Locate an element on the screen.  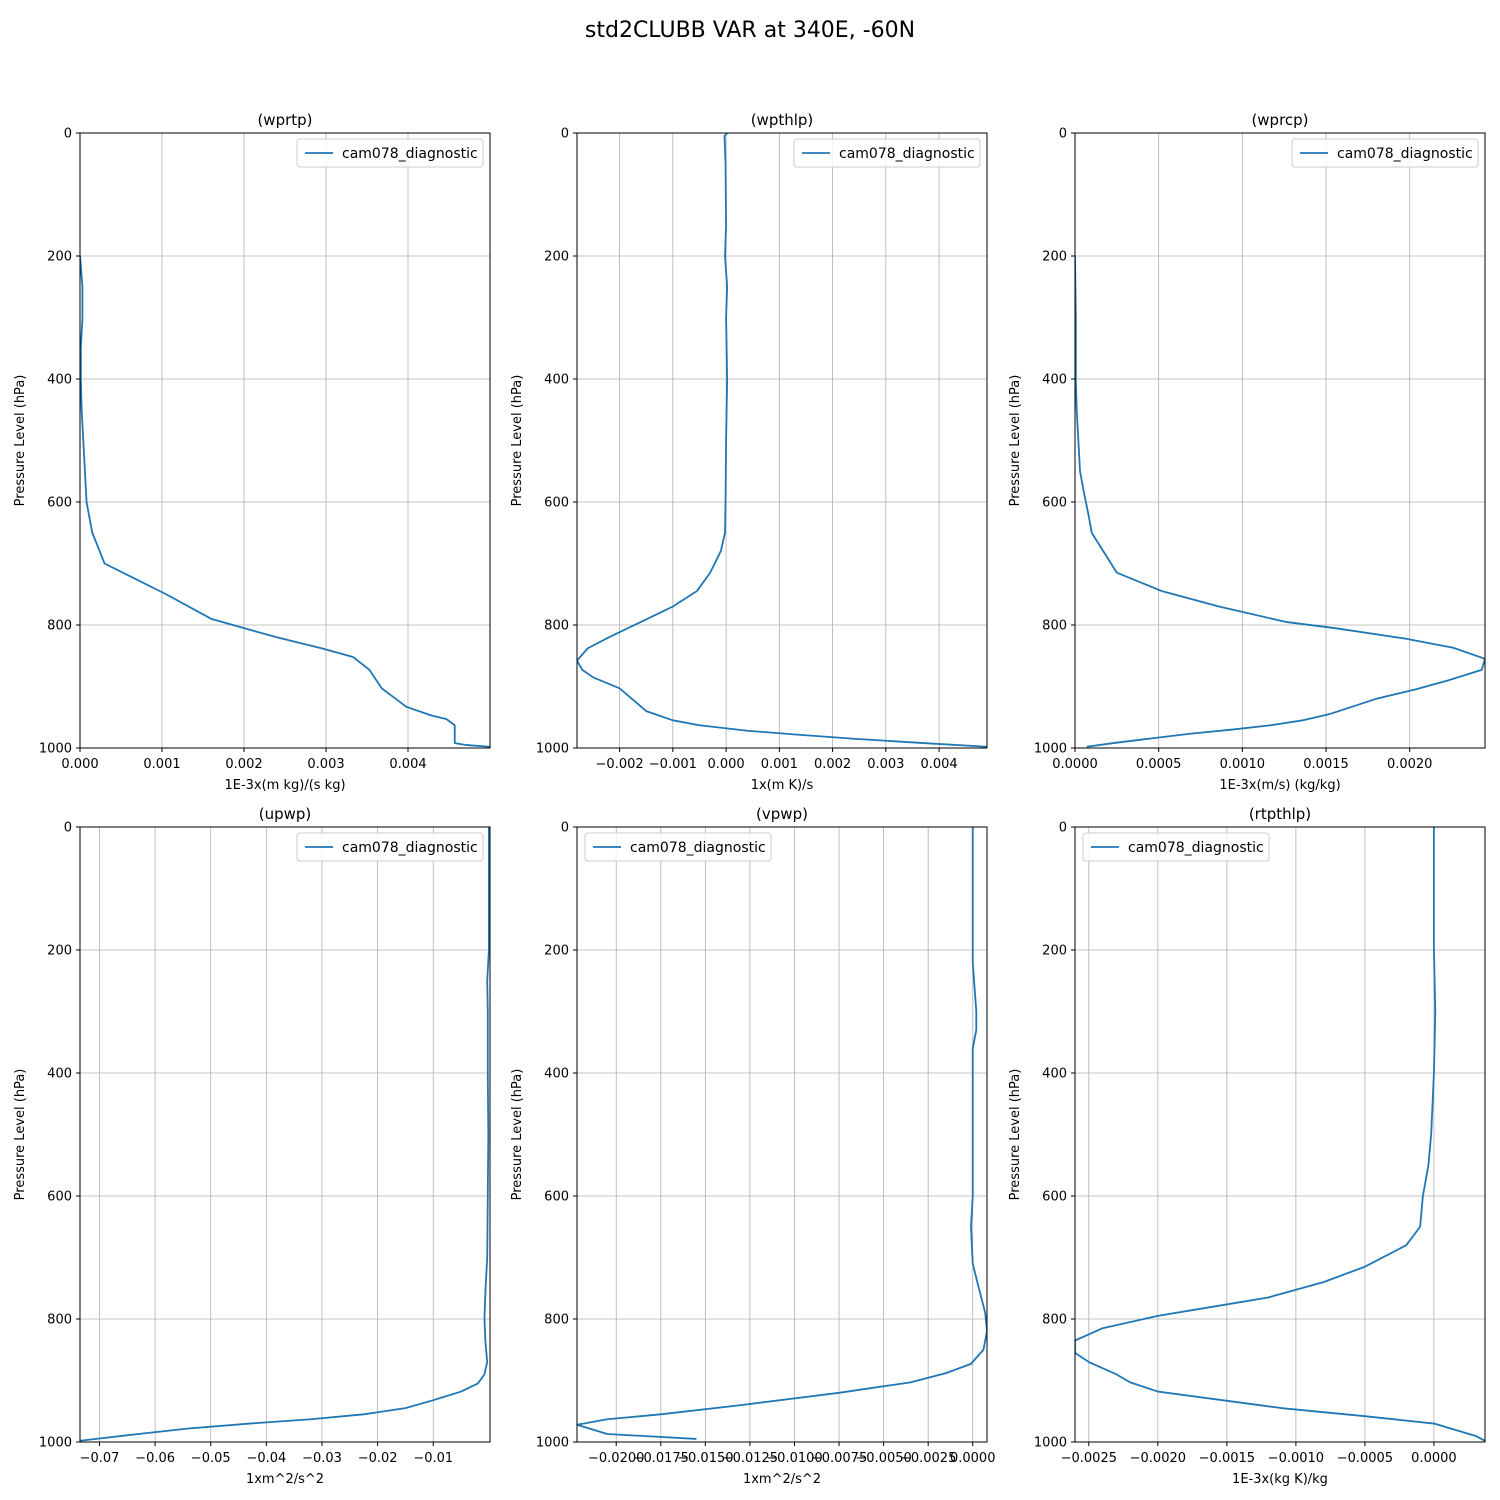
x-tick-label: 0.0020 is located at coordinates (1410, 764).